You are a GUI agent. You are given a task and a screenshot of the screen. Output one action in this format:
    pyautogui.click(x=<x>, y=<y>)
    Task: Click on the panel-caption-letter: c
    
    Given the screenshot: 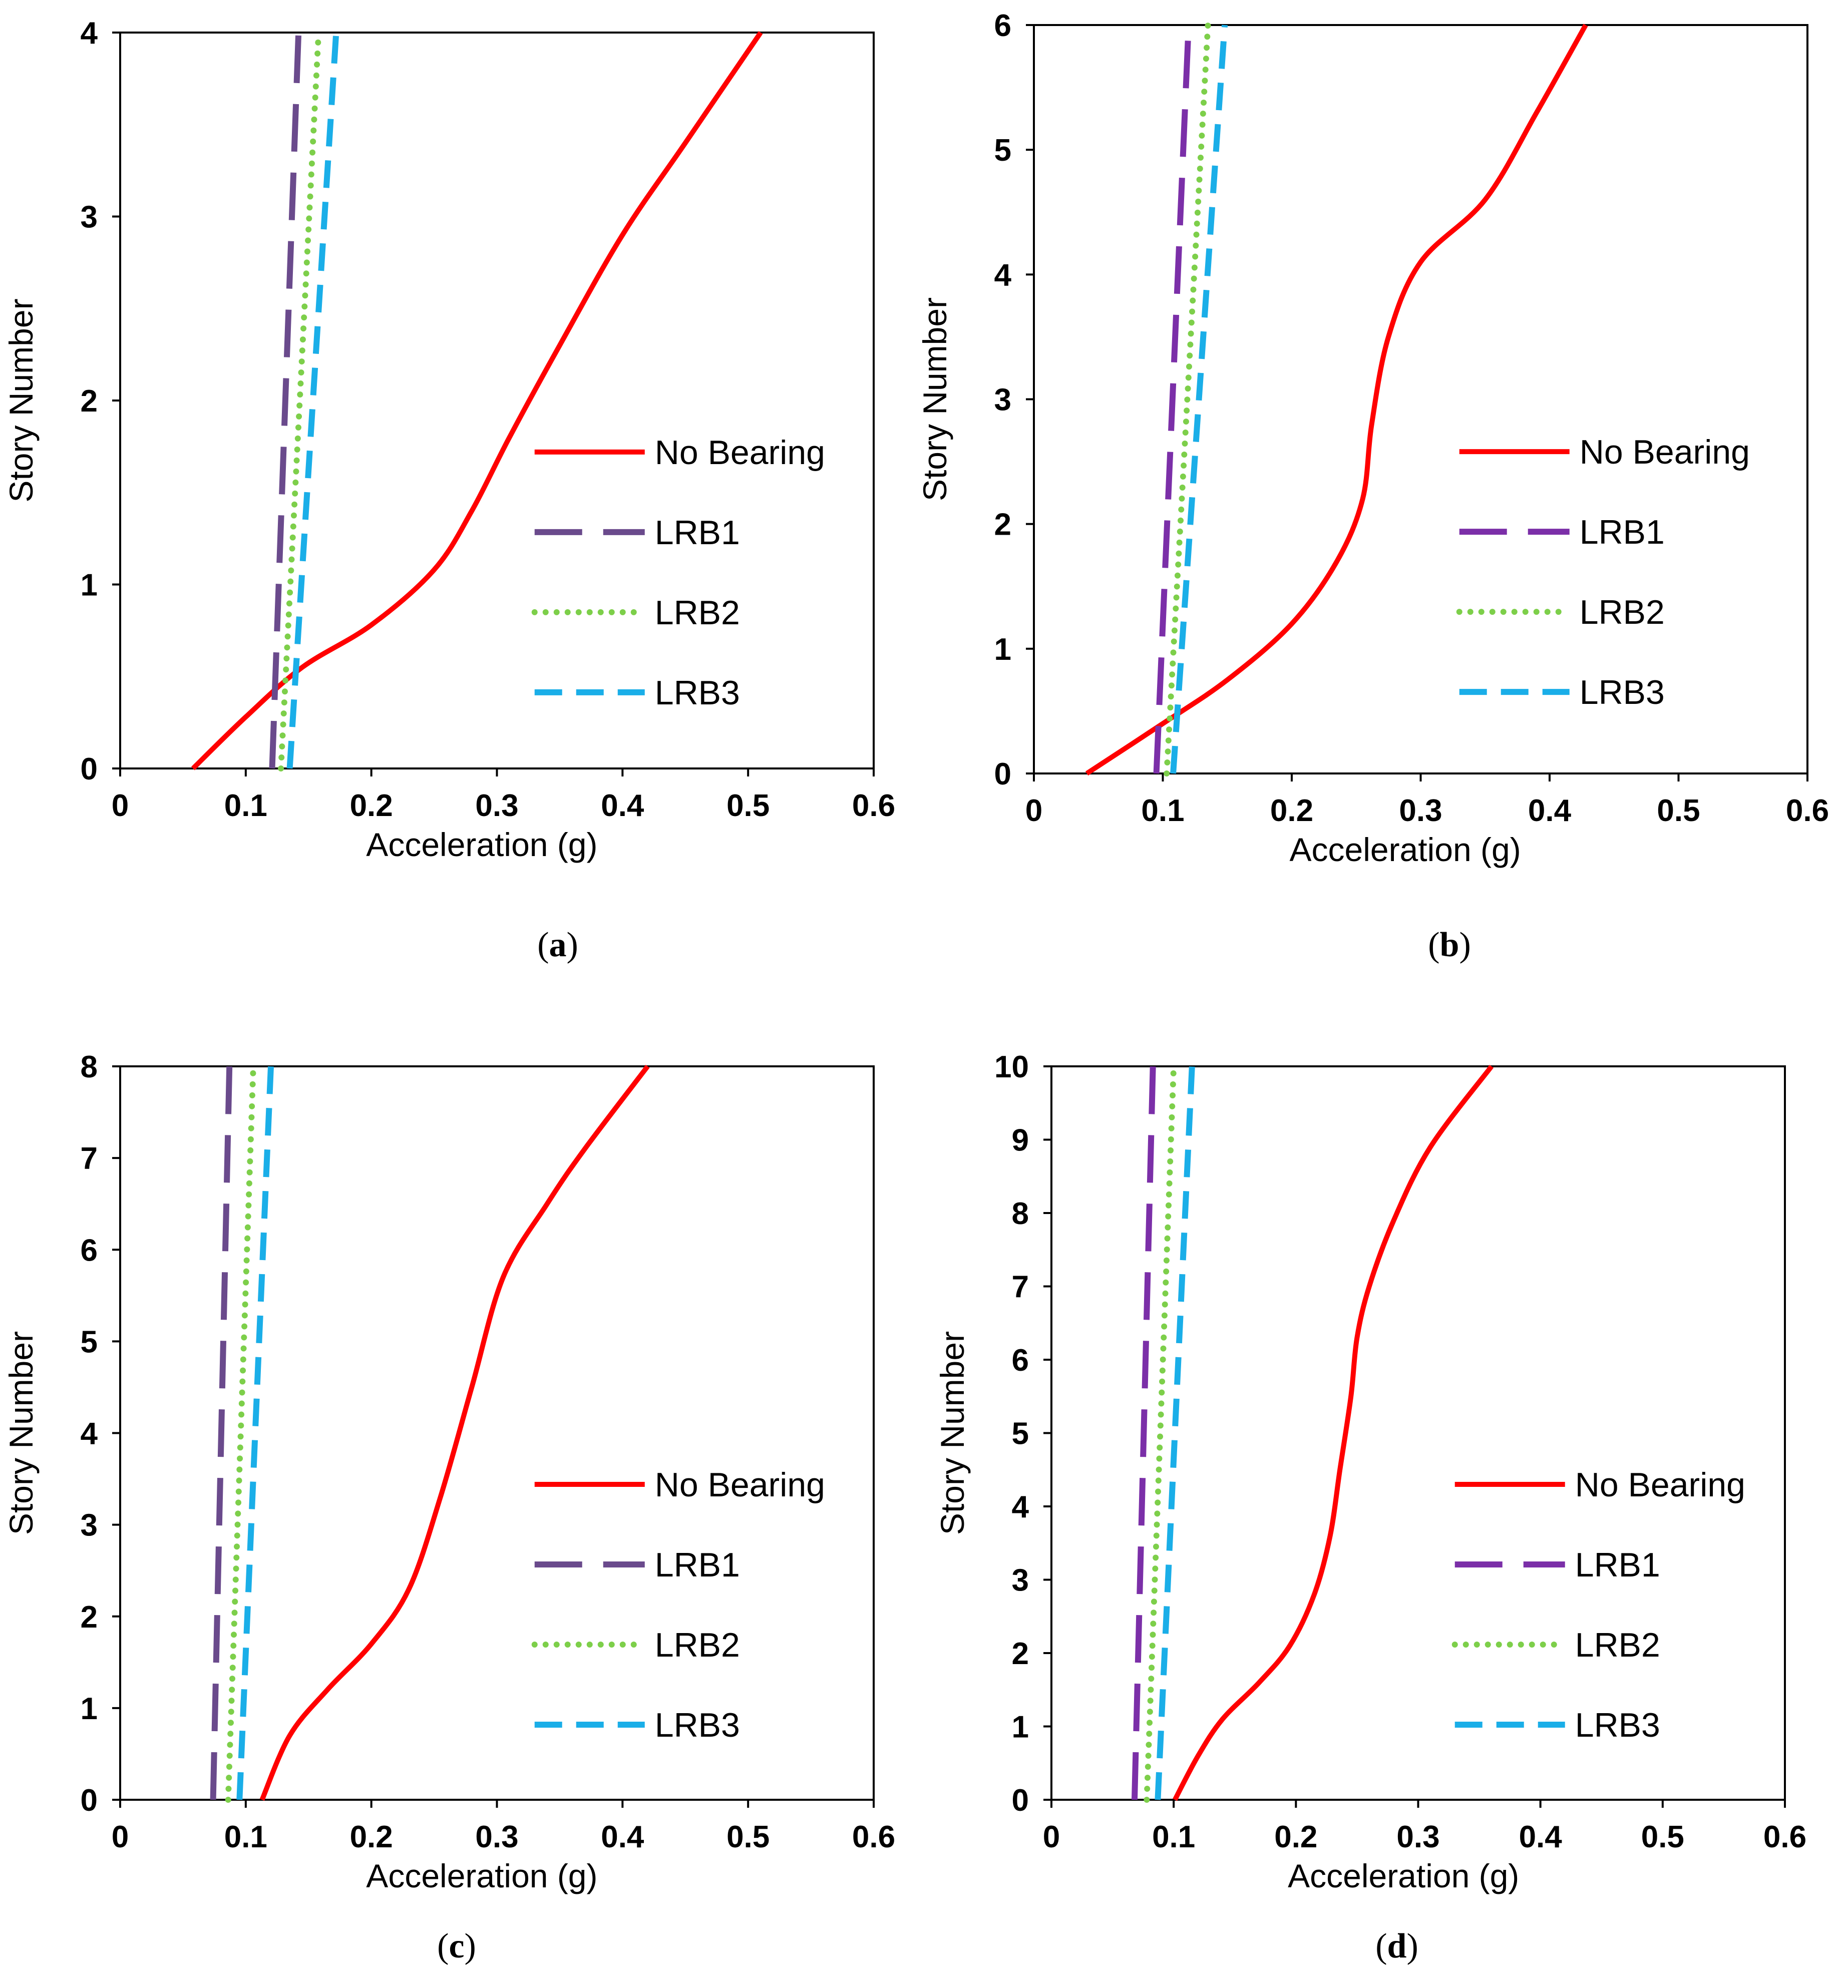 What is the action you would take?
    pyautogui.click(x=456, y=1946)
    